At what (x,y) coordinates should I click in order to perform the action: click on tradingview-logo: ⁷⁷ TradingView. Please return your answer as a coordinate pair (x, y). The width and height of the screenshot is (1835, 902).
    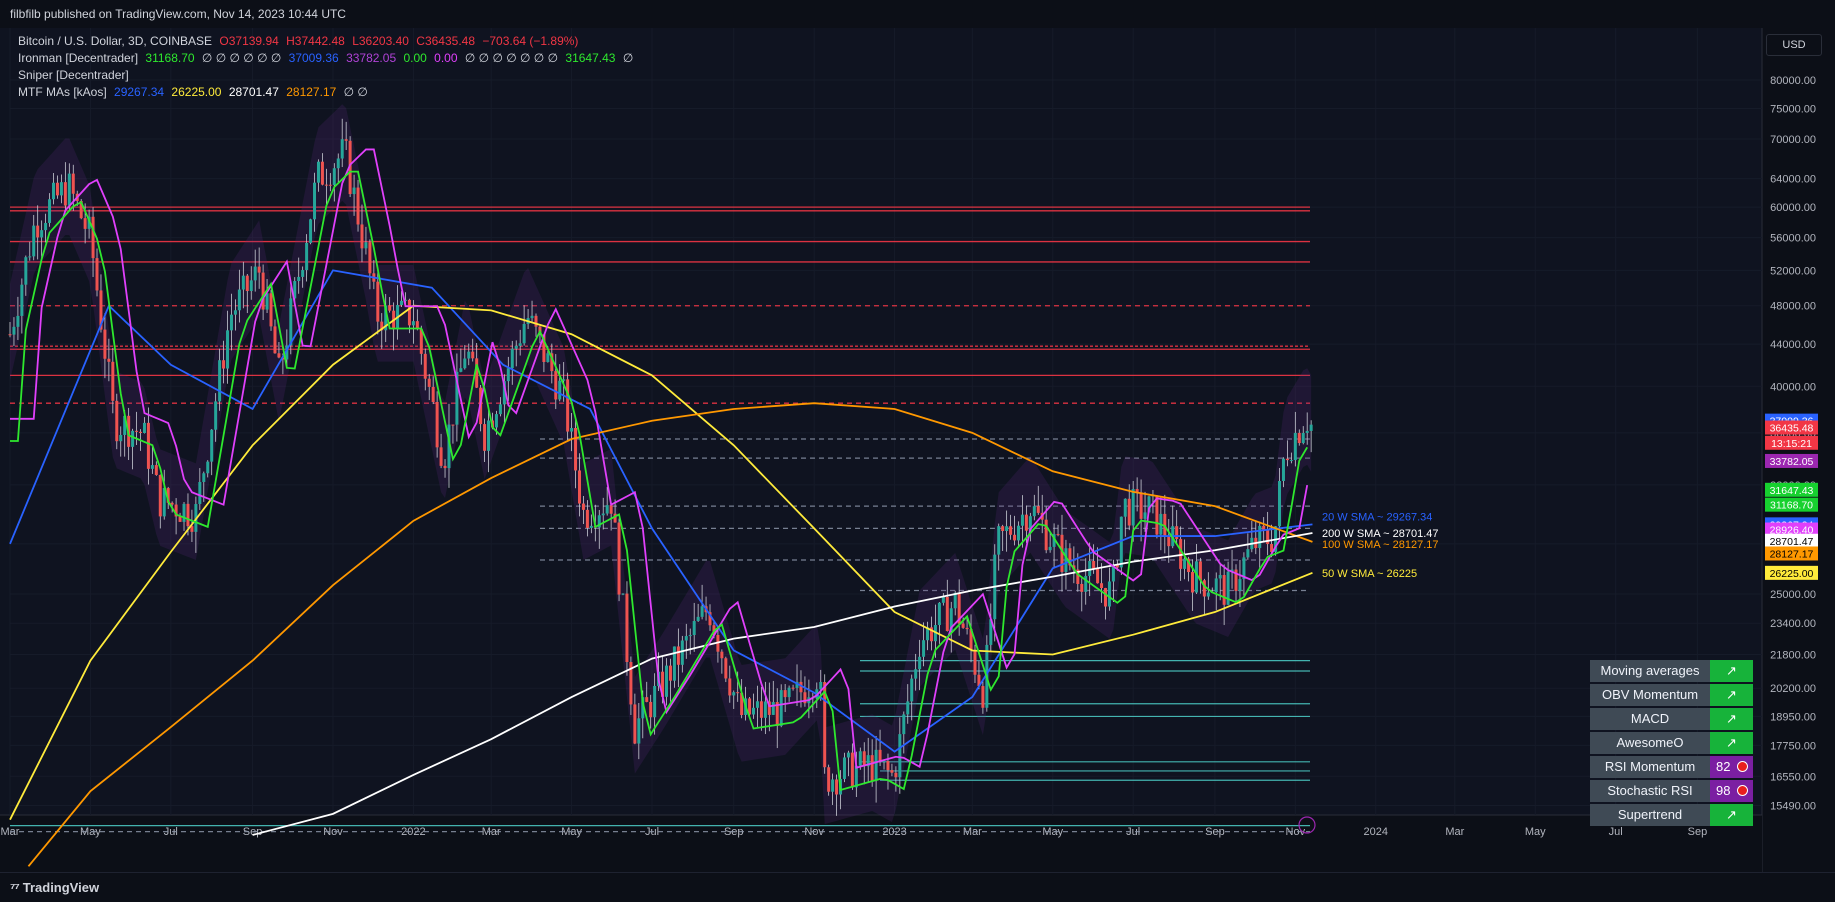
    Looking at the image, I should click on (54, 887).